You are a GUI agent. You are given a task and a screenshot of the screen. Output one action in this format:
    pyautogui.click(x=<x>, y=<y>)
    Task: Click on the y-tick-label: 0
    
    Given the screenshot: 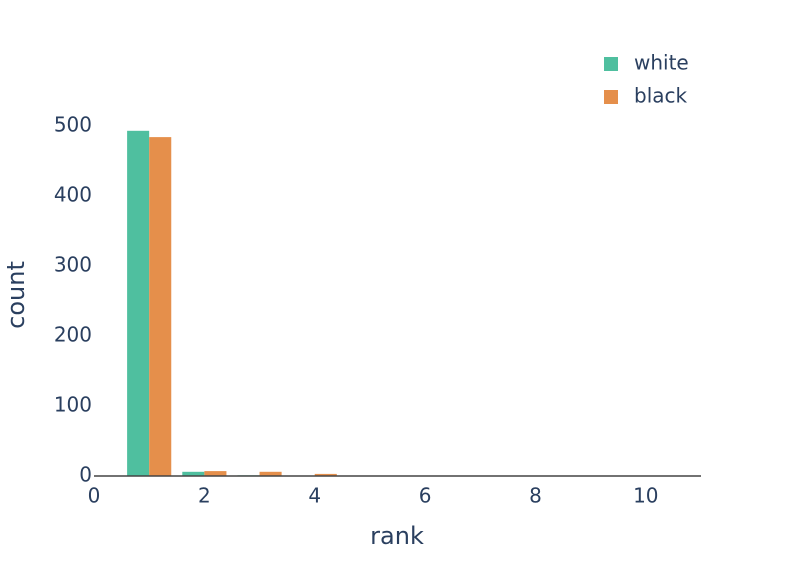 What is the action you would take?
    pyautogui.click(x=85, y=475)
    